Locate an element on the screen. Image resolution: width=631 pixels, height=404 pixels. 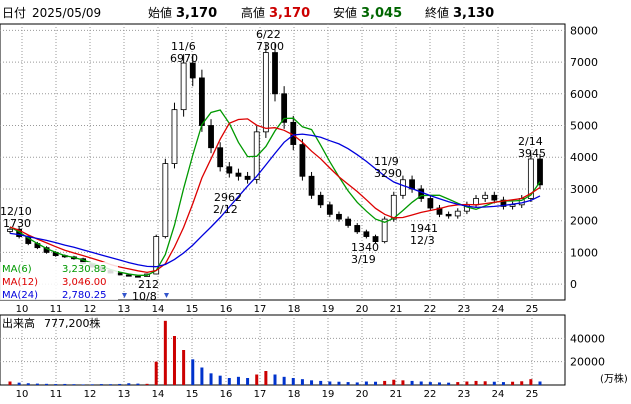
annotation-high-622-price: 7300 is located at coordinates (270, 46).